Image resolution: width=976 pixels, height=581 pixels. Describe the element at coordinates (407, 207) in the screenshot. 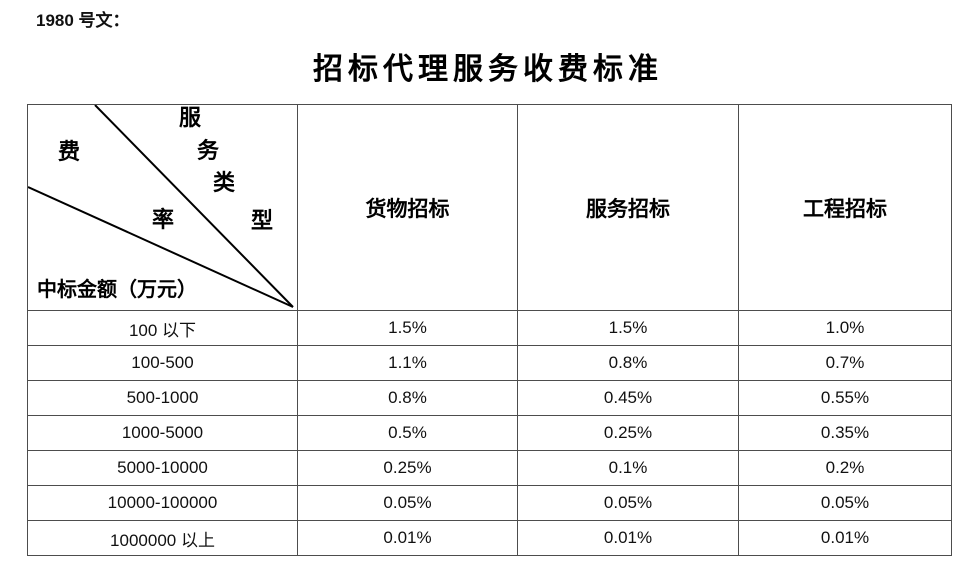

I see `column-header-goods: 货物招标` at that location.